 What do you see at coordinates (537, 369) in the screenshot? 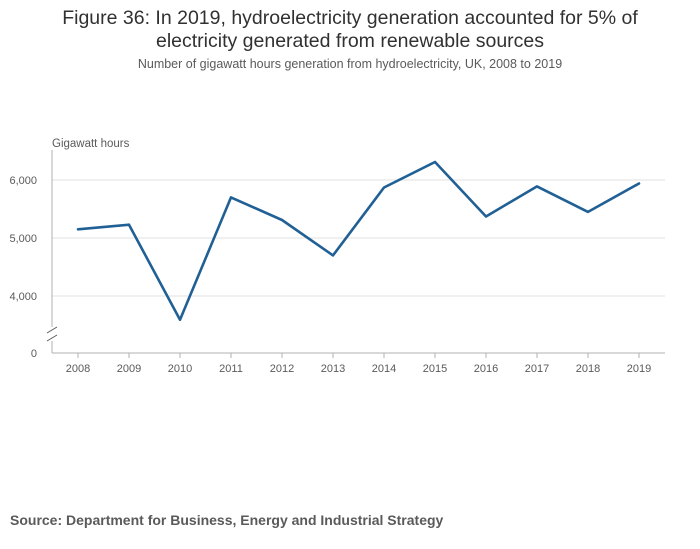
I see `x-tick-label: 2017` at bounding box center [537, 369].